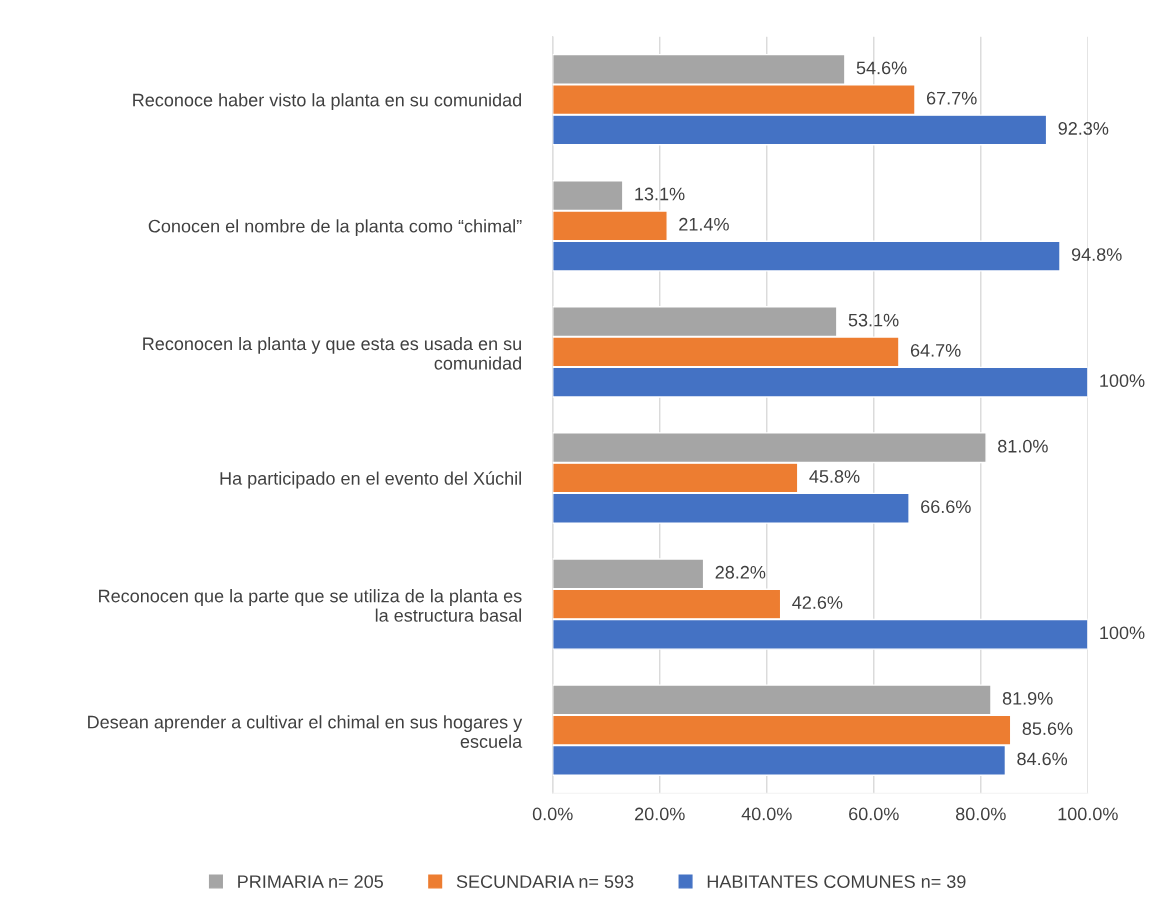 The image size is (1176, 917). Describe the element at coordinates (704, 224) in the screenshot. I see `data-label: 21.4%` at that location.